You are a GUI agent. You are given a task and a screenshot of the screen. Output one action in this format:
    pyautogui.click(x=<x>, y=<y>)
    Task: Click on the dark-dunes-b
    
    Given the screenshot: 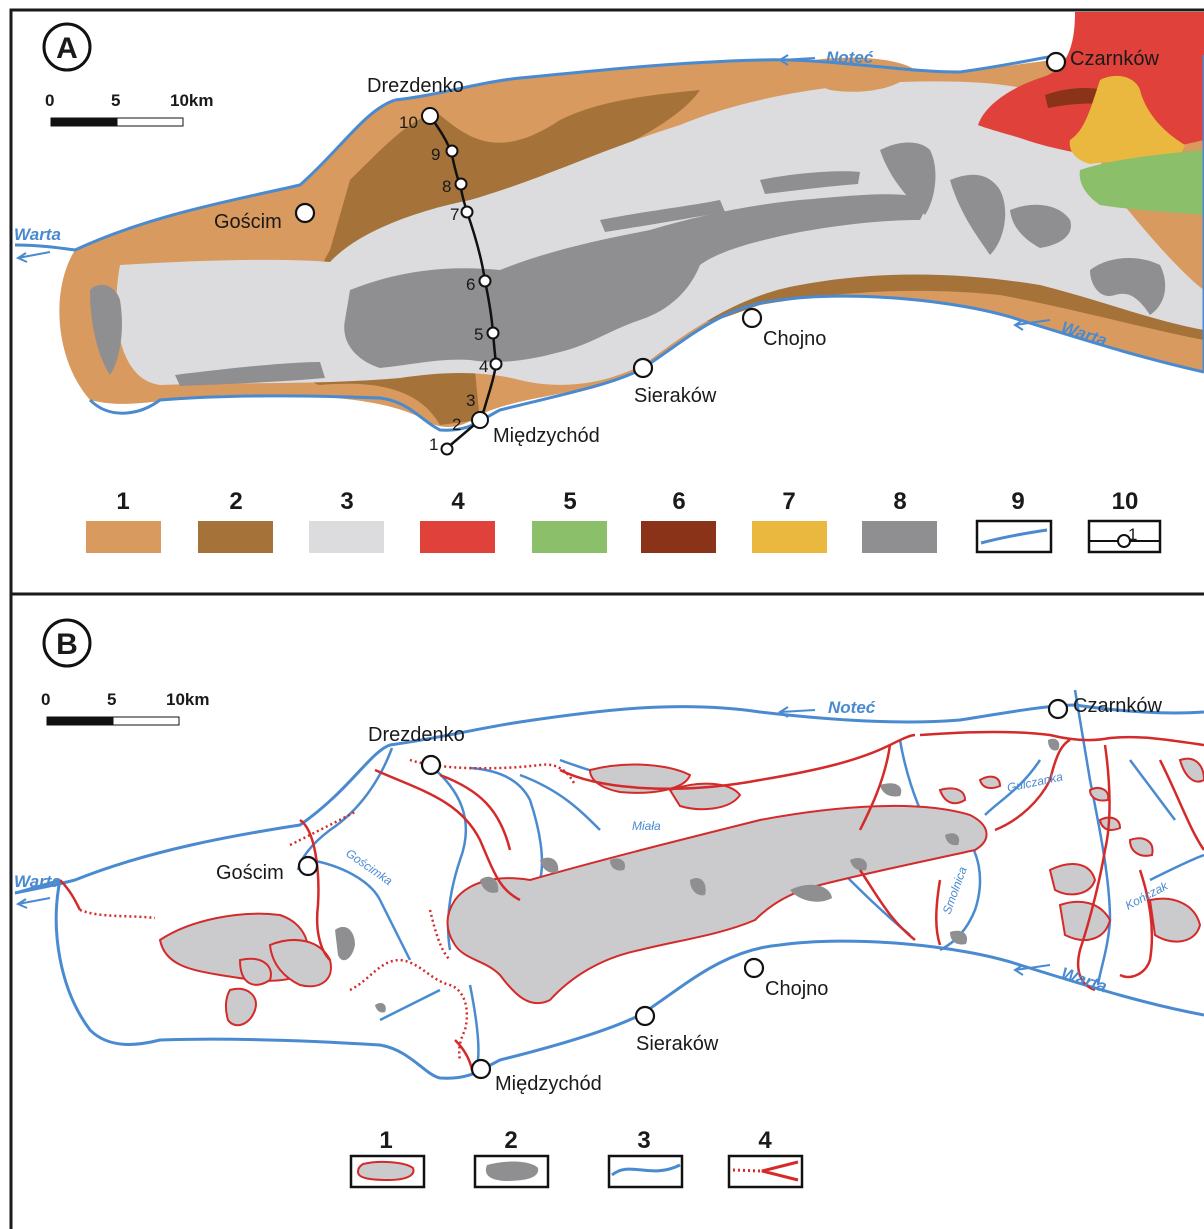 What is the action you would take?
    pyautogui.click(x=697, y=875)
    